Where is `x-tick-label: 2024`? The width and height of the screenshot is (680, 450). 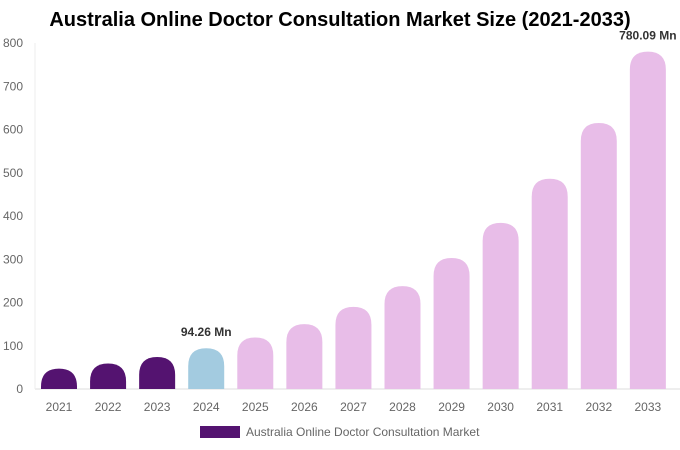
x-tick-label: 2024 is located at coordinates (206, 407).